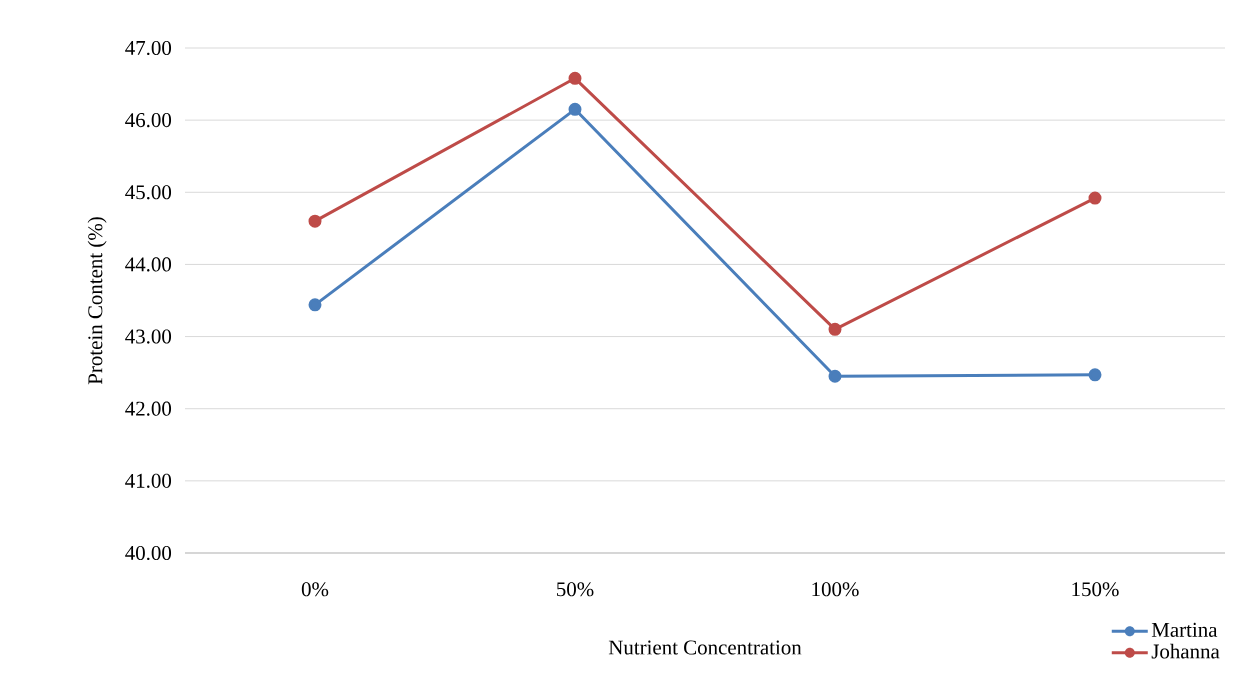 This screenshot has height=700, width=1245. What do you see at coordinates (575, 589) in the screenshot?
I see `x-tick-label: 50%` at bounding box center [575, 589].